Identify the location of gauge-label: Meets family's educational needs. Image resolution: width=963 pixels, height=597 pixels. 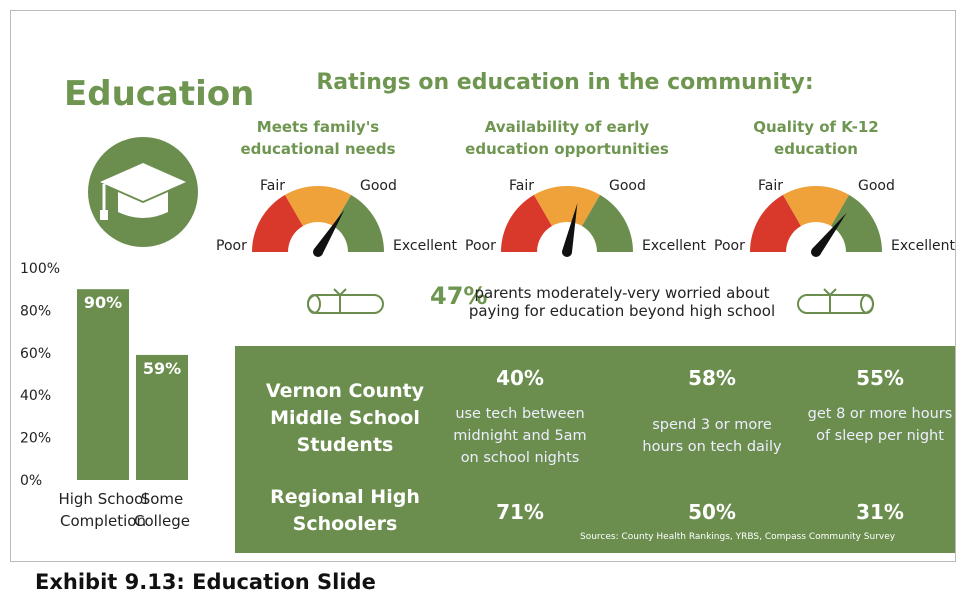
(318, 138).